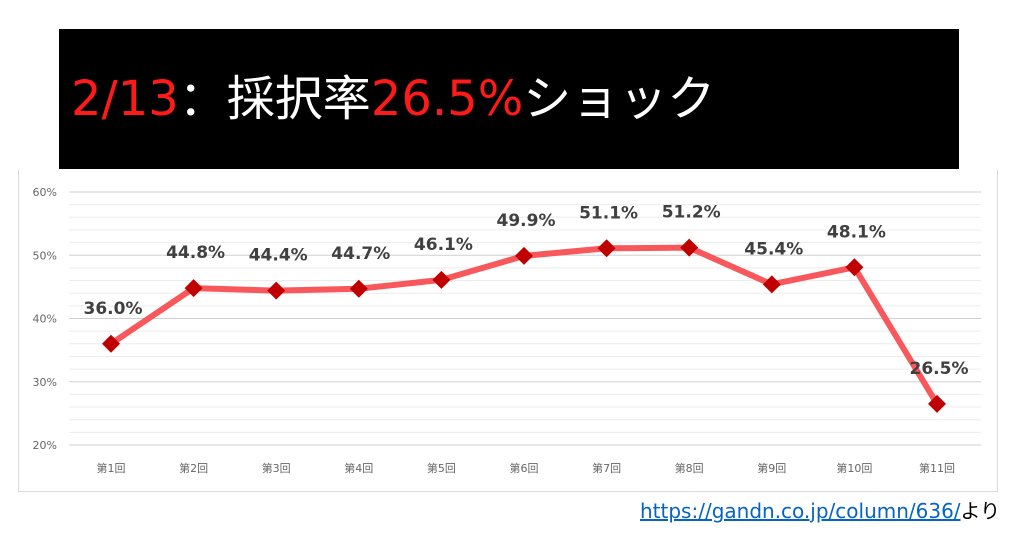 Image resolution: width=1024 pixels, height=540 pixels. Describe the element at coordinates (939, 369) in the screenshot. I see `data-label: 26.5%` at that location.